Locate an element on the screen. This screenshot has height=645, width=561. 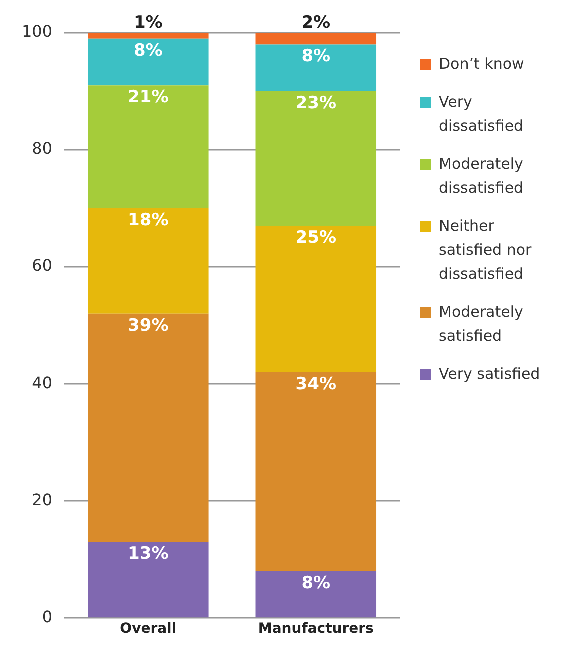
legend-label: Moderately dissatisfied is located at coordinates (482, 176).